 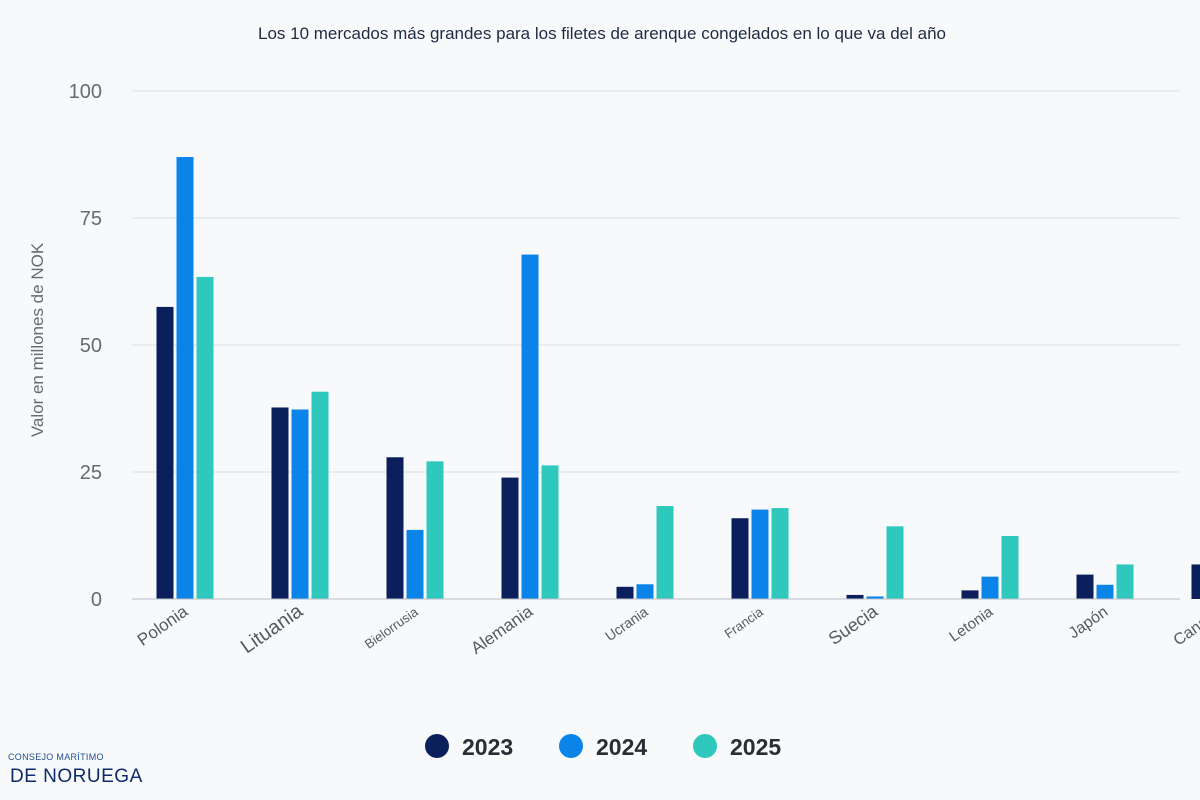 I want to click on x-tick-label: Bielorrusia, so click(x=392, y=628).